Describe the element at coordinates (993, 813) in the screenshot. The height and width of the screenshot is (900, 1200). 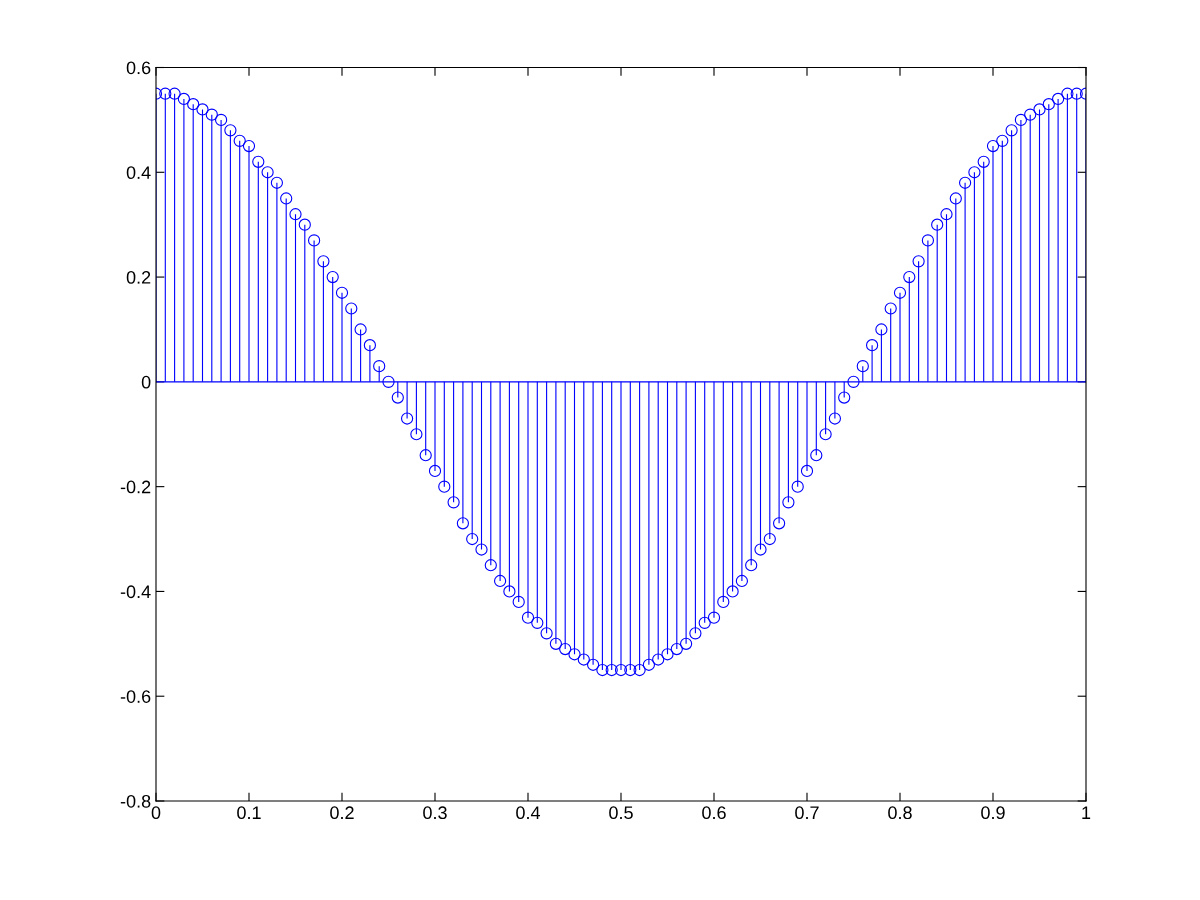
I see `x-tick-label: 0.9` at that location.